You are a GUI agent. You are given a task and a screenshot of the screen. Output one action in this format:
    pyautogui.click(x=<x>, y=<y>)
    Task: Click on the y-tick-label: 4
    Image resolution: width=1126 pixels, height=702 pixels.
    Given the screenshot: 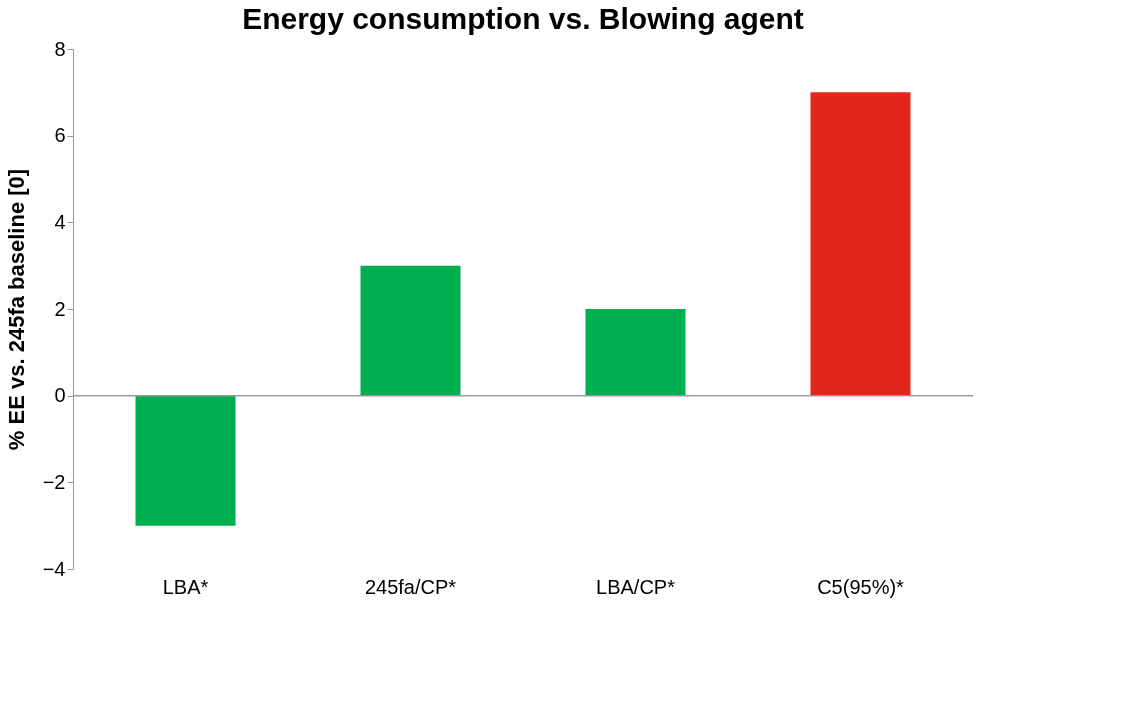 What is the action you would take?
    pyautogui.click(x=60, y=221)
    